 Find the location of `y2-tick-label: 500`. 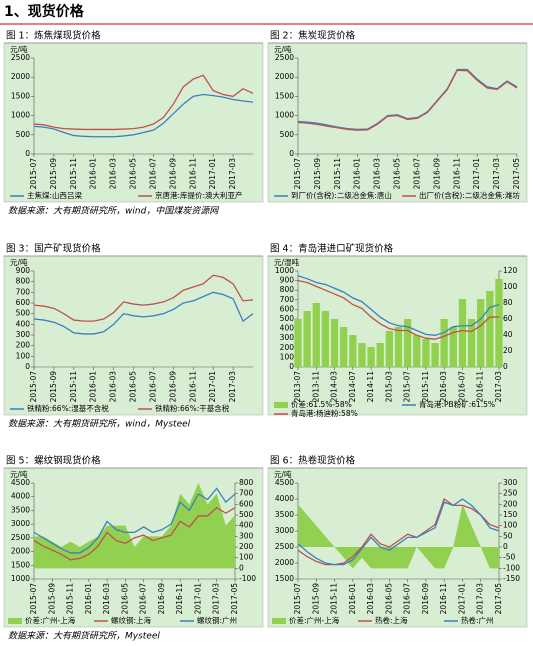

y2-tick-label: 500 is located at coordinates (246, 514).